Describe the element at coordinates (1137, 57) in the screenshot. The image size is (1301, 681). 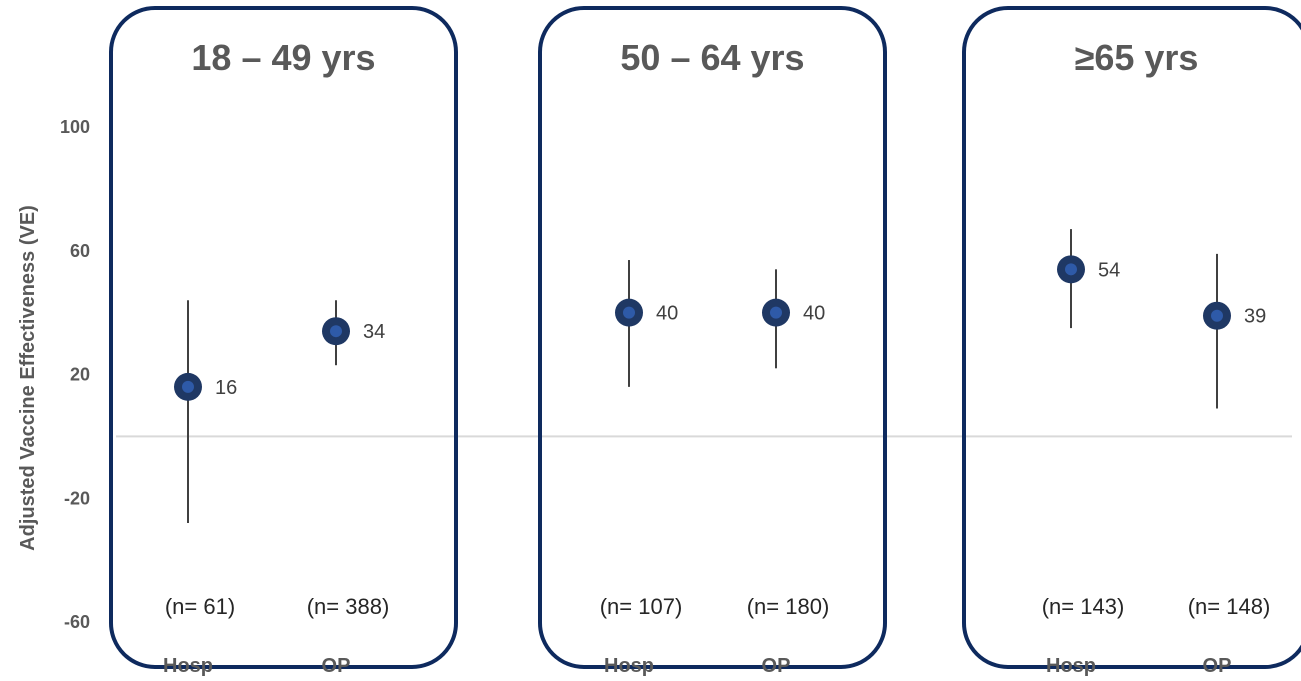
I see `panel-title: ≥65 yrs` at that location.